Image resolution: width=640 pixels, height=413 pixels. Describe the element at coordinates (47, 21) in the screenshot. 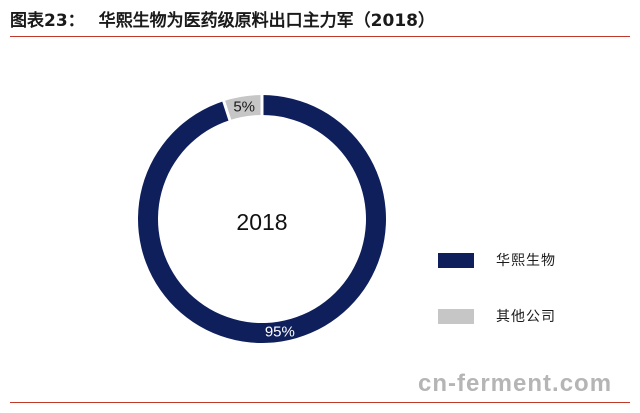

I see `figure-label: 图表23：` at that location.